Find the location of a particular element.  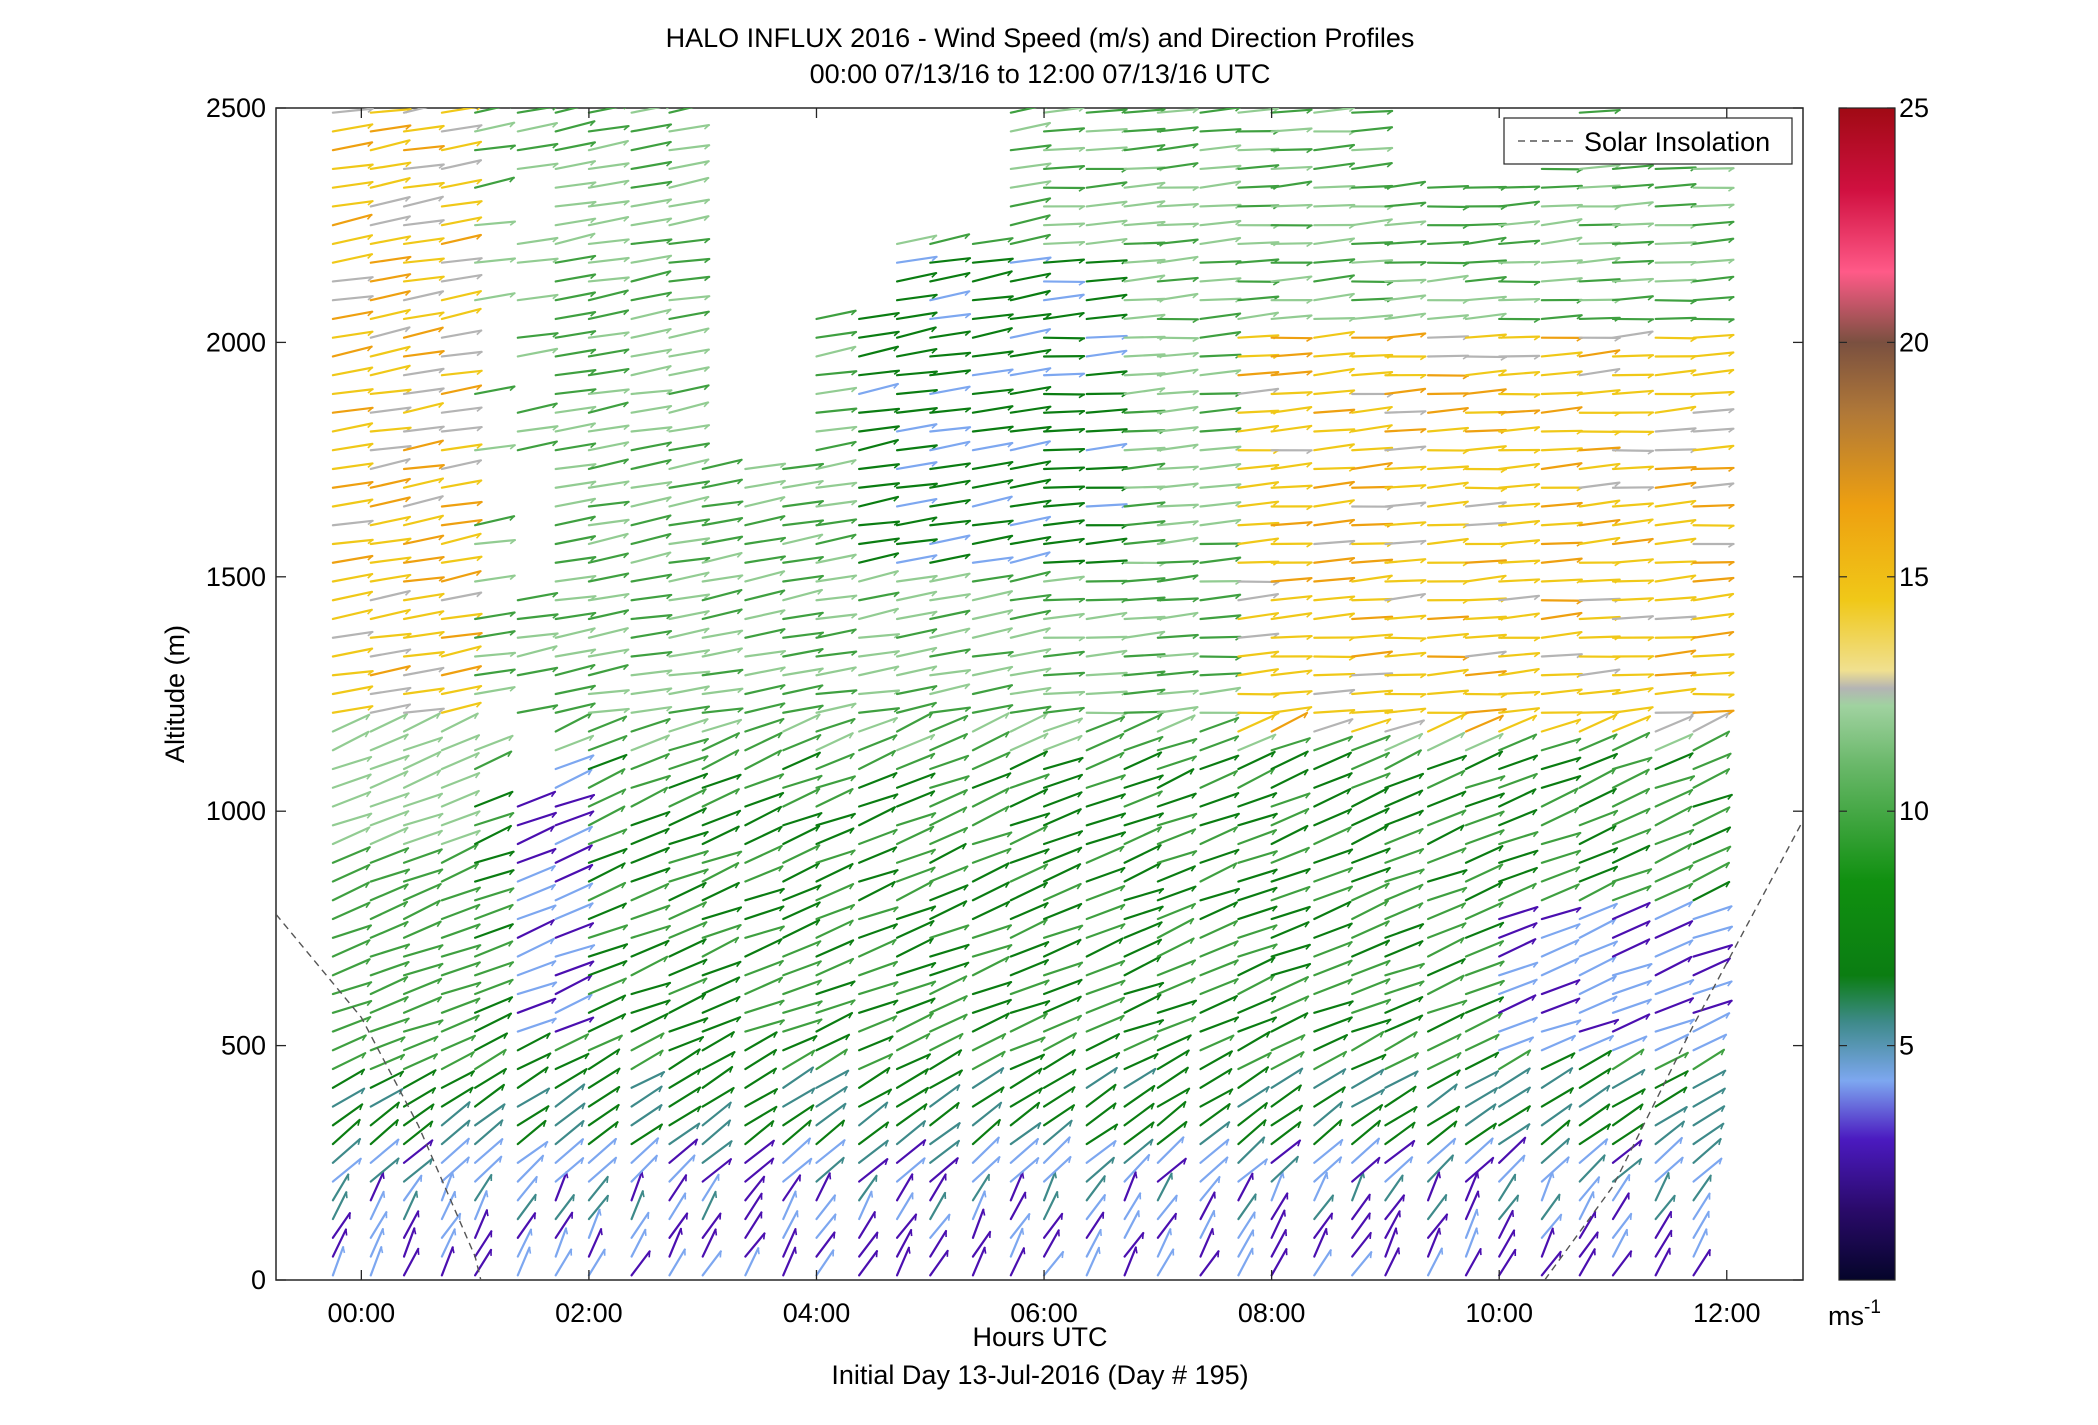

x-tick-label: 08:00 is located at coordinates (1272, 1313).